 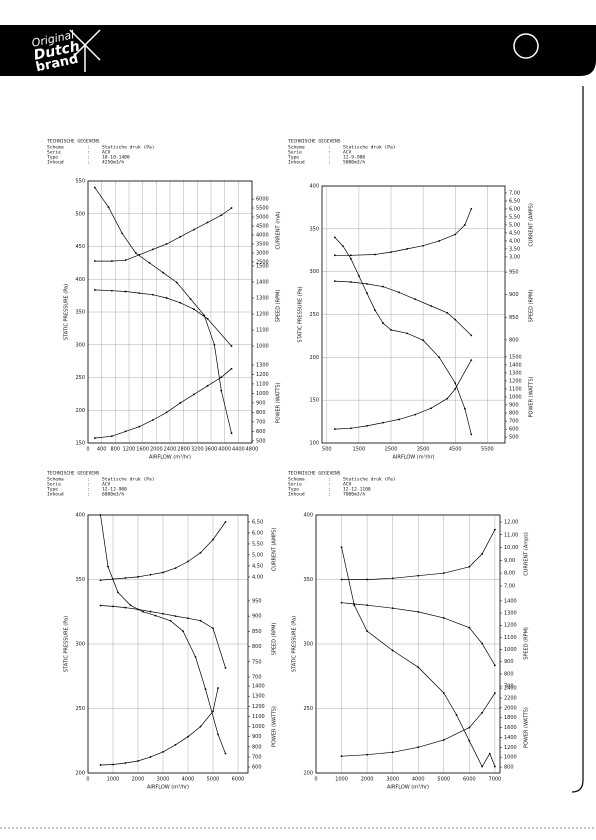 What do you see at coordinates (327, 450) in the screenshot?
I see `x-tick-label: 500` at bounding box center [327, 450].